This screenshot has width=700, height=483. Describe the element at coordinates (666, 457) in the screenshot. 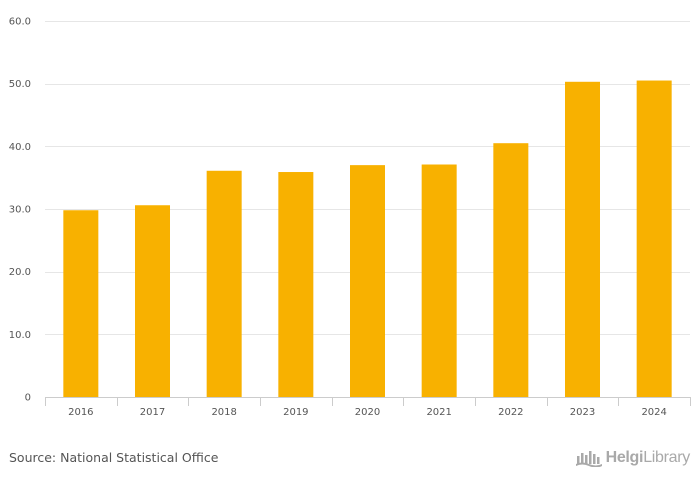

I see `brand-name-rest: Library` at that location.